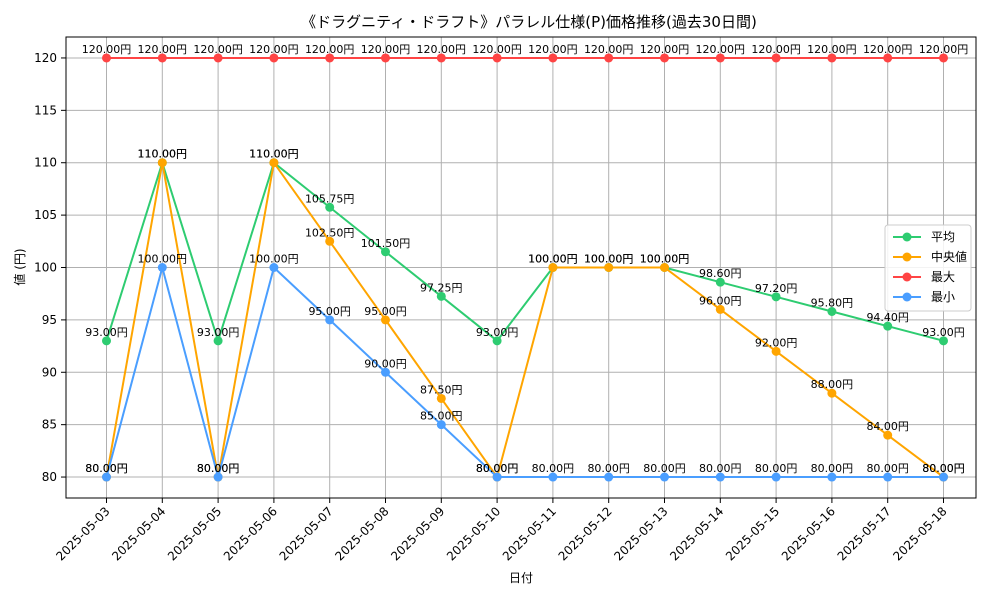 This screenshot has width=1000, height=600. Describe the element at coordinates (585, 533) in the screenshot. I see `x-tick-label: 2025-05-12` at that location.